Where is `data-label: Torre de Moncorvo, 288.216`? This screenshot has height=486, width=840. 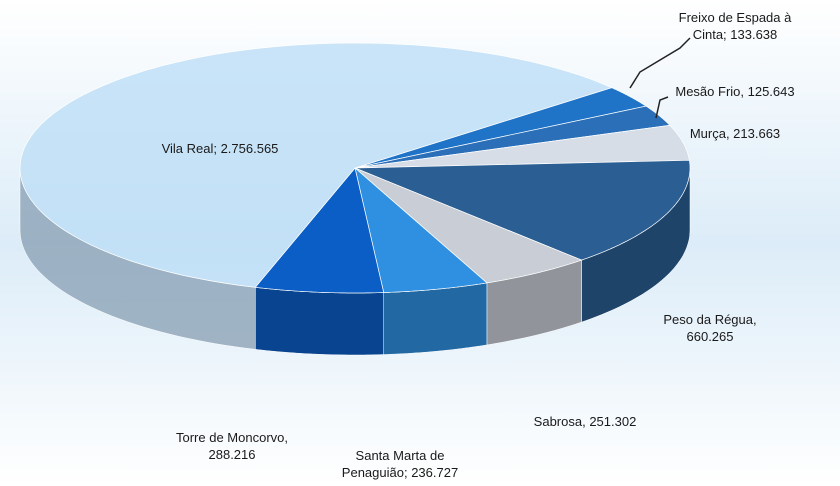 data-label: Torre de Moncorvo, 288.216 is located at coordinates (232, 446).